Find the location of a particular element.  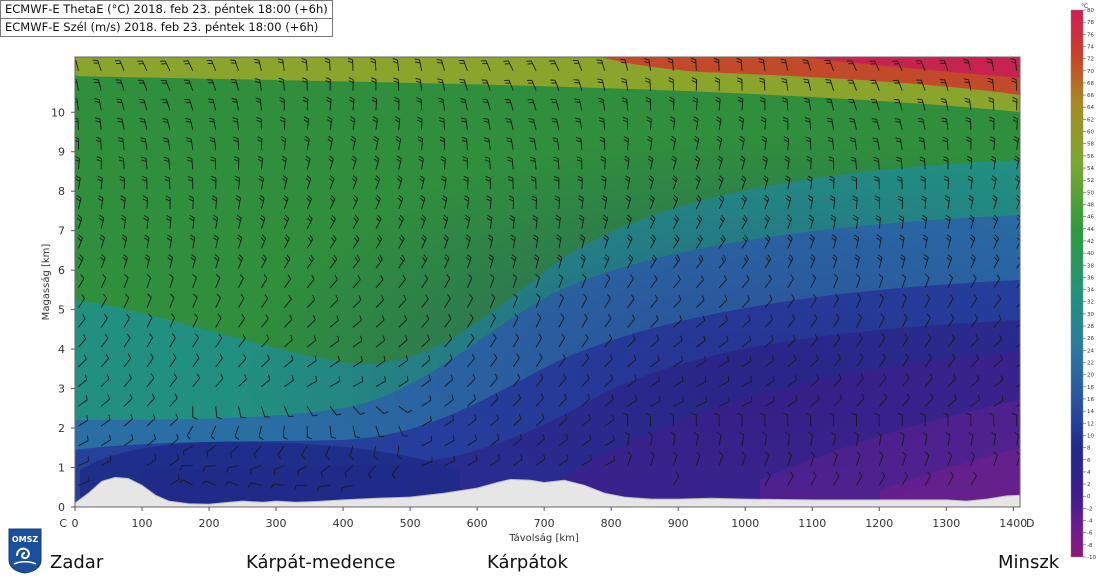

colorbar-tick-label: 80 is located at coordinates (1090, 11).